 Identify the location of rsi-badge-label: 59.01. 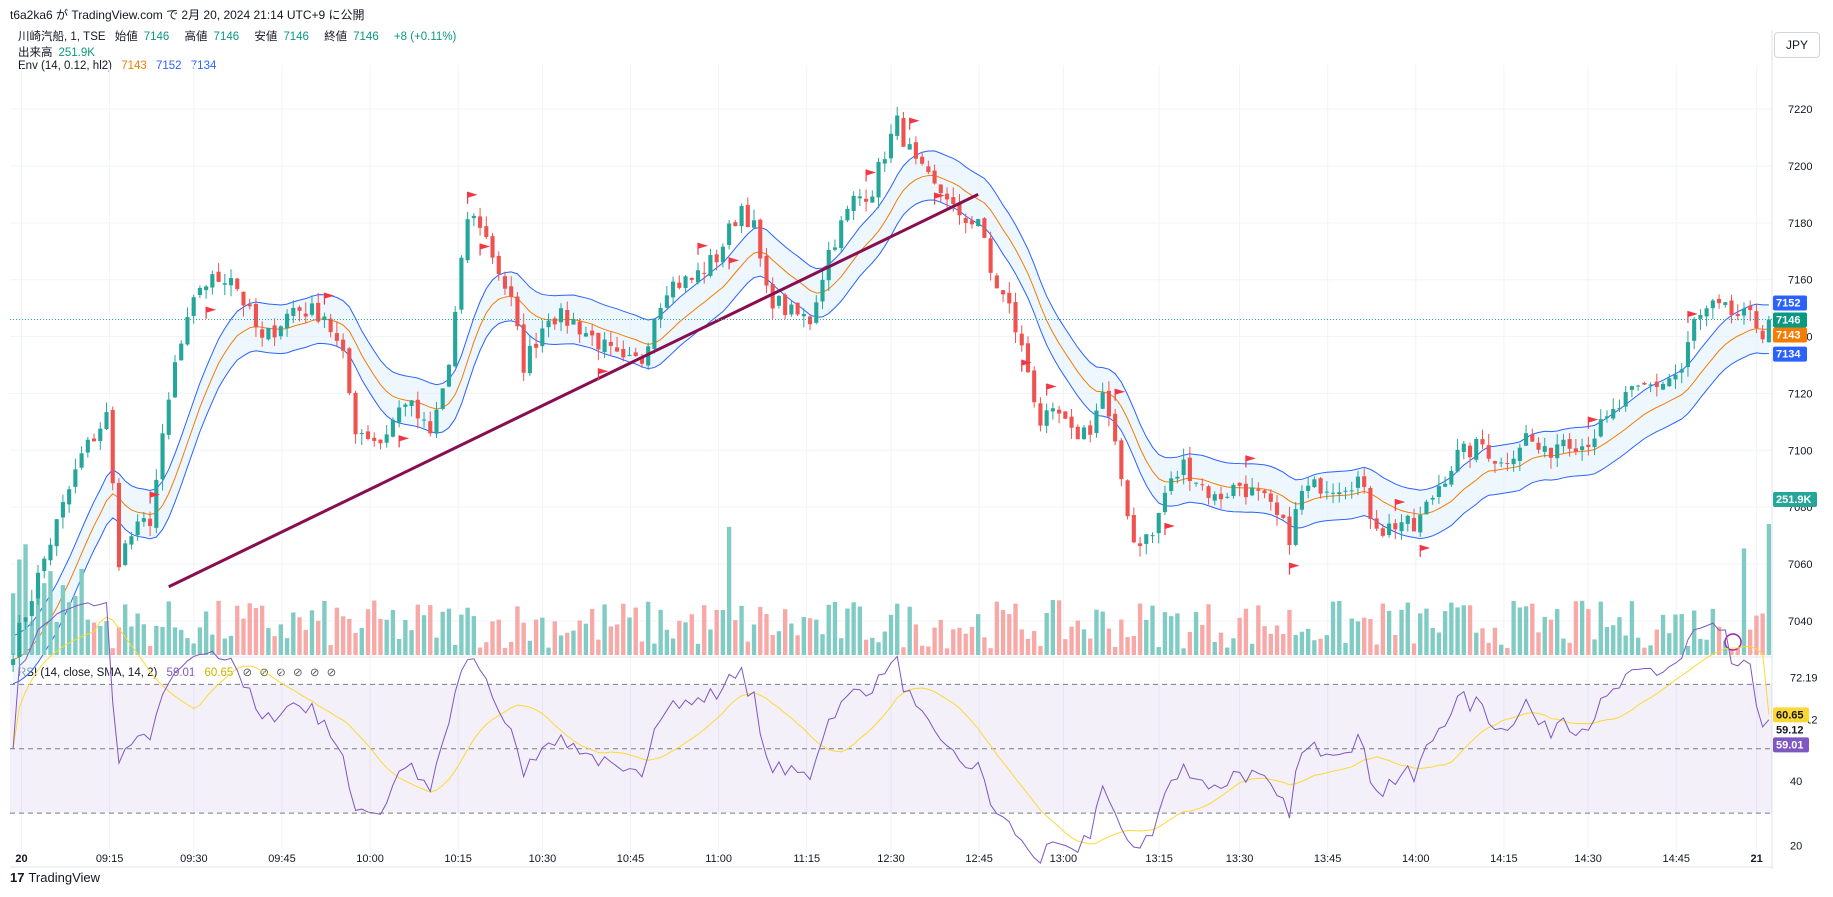
(1790, 745).